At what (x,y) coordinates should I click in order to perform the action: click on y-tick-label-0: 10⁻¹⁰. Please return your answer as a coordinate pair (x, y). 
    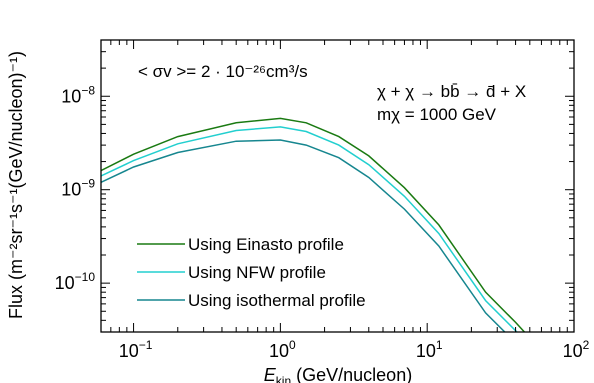
    Looking at the image, I should click on (75, 281).